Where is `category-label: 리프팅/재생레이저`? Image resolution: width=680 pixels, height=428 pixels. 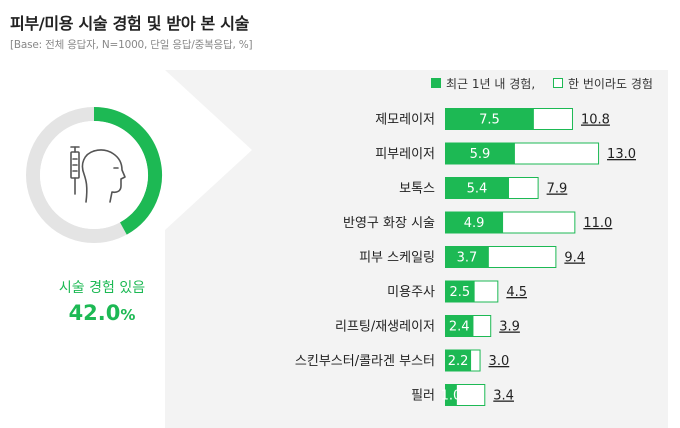
category-label: 리프팅/재생레이저 is located at coordinates (385, 327).